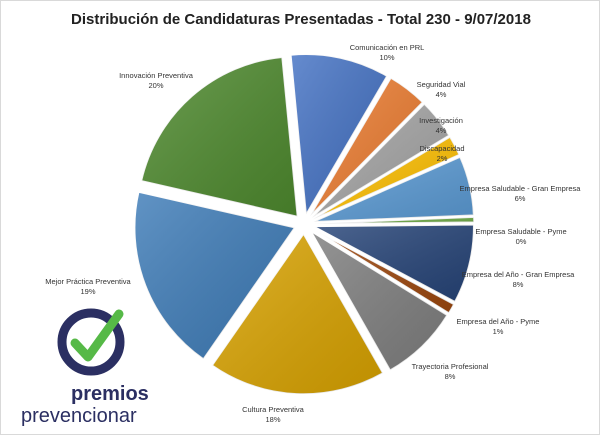  What do you see at coordinates (441, 94) in the screenshot?
I see `slice-value-seguridad-vial: 4%` at bounding box center [441, 94].